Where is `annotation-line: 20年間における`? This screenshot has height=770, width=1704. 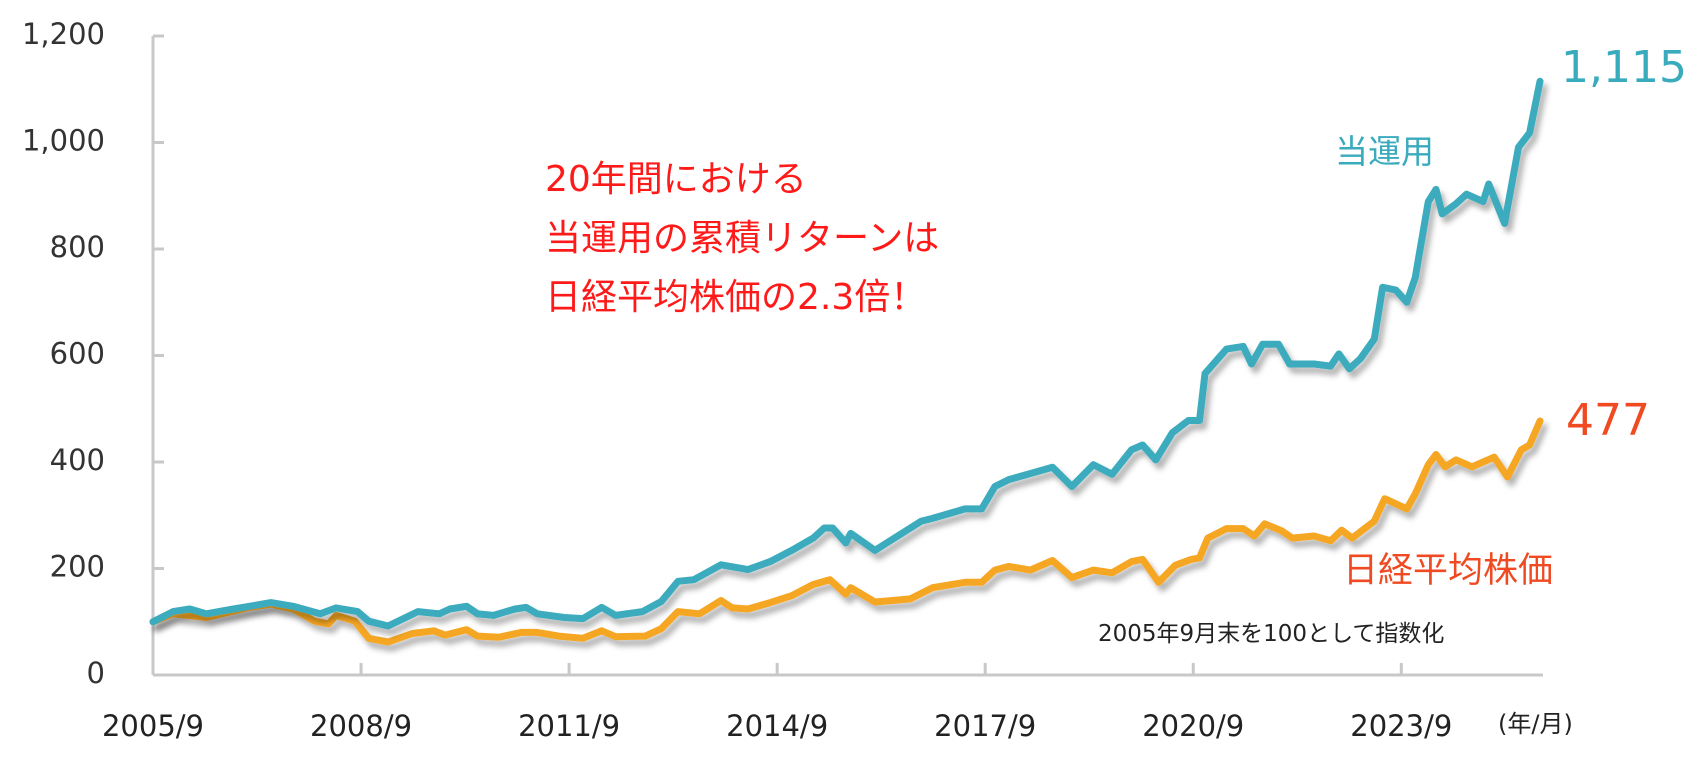 annotation-line: 20年間における is located at coordinates (676, 179).